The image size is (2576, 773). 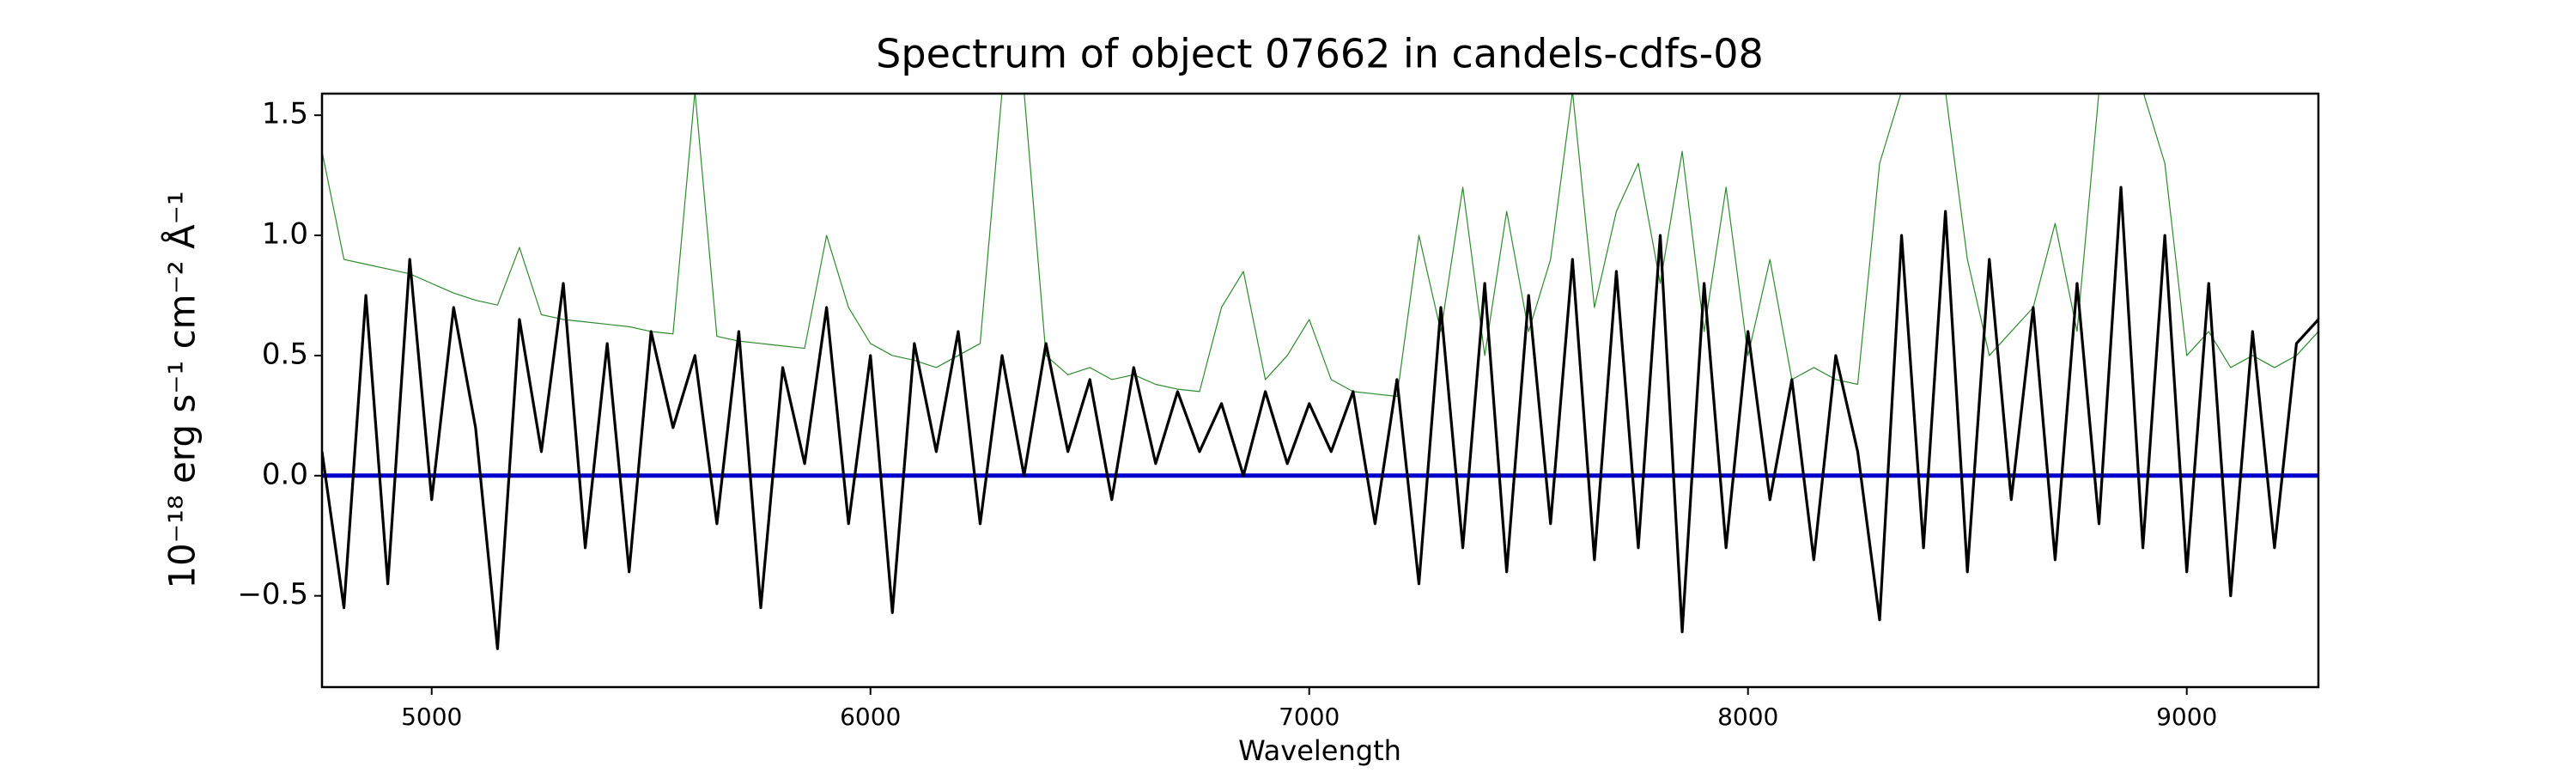 What do you see at coordinates (431, 717) in the screenshot?
I see `x-tick-label: 5000` at bounding box center [431, 717].